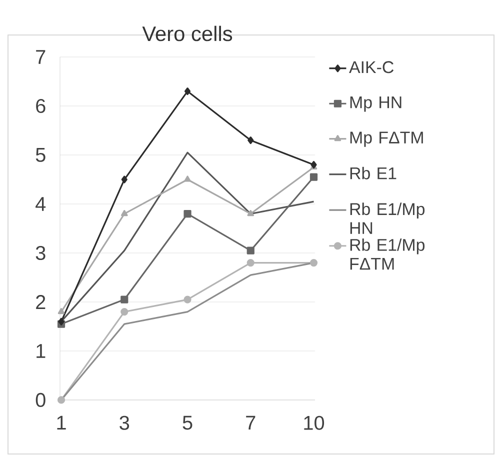 Image resolution: width=497 pixels, height=459 pixels. I want to click on x-tick-label: 10, so click(314, 423).